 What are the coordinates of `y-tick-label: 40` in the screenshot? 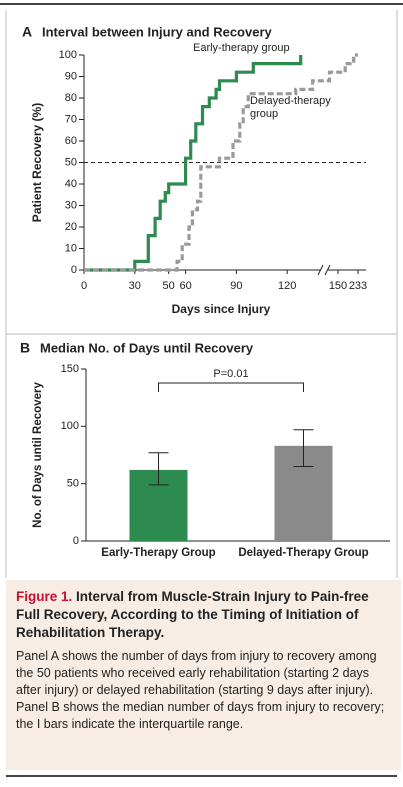 It's located at (71, 184).